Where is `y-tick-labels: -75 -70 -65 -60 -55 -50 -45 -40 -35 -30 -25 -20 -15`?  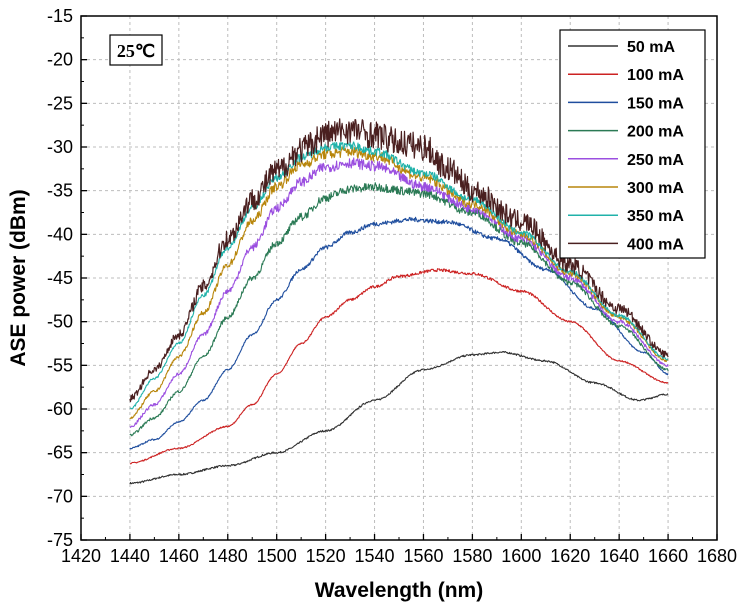
y-tick-labels: -75 -70 -65 -60 -55 -50 -45 -40 -35 -30 -25 -20 -15 is located at coordinates (60, 278).